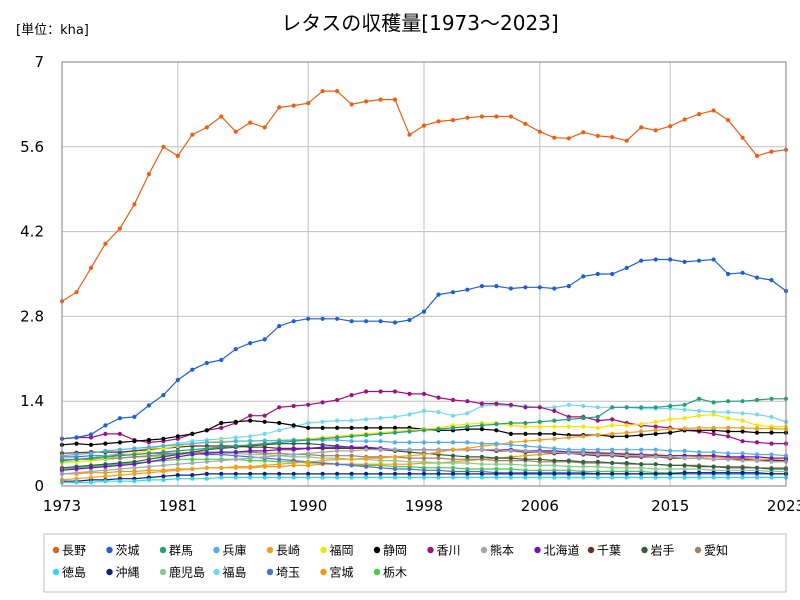 The image size is (800, 600). What do you see at coordinates (230, 551) in the screenshot?
I see `legend-item: 兵庫` at bounding box center [230, 551].